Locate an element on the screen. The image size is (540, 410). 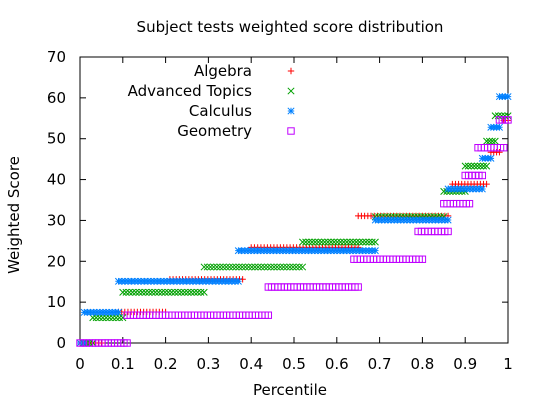
legend-label-geometry: Geometry is located at coordinates (214, 131).